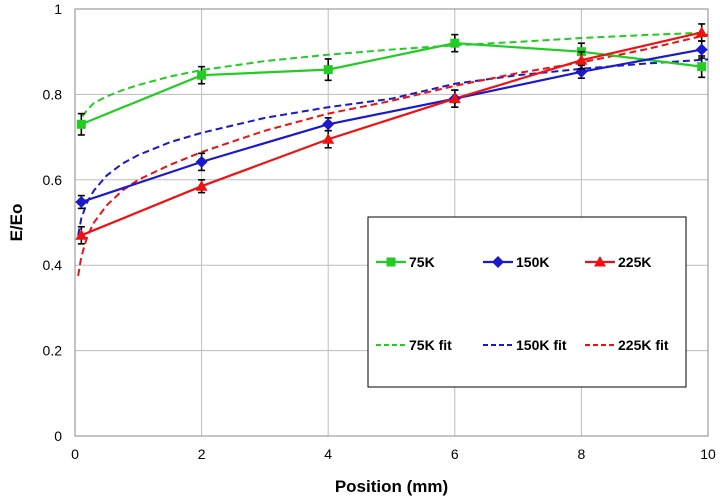 This screenshot has height=500, width=720. I want to click on legend-label-75k: 75K, so click(422, 262).